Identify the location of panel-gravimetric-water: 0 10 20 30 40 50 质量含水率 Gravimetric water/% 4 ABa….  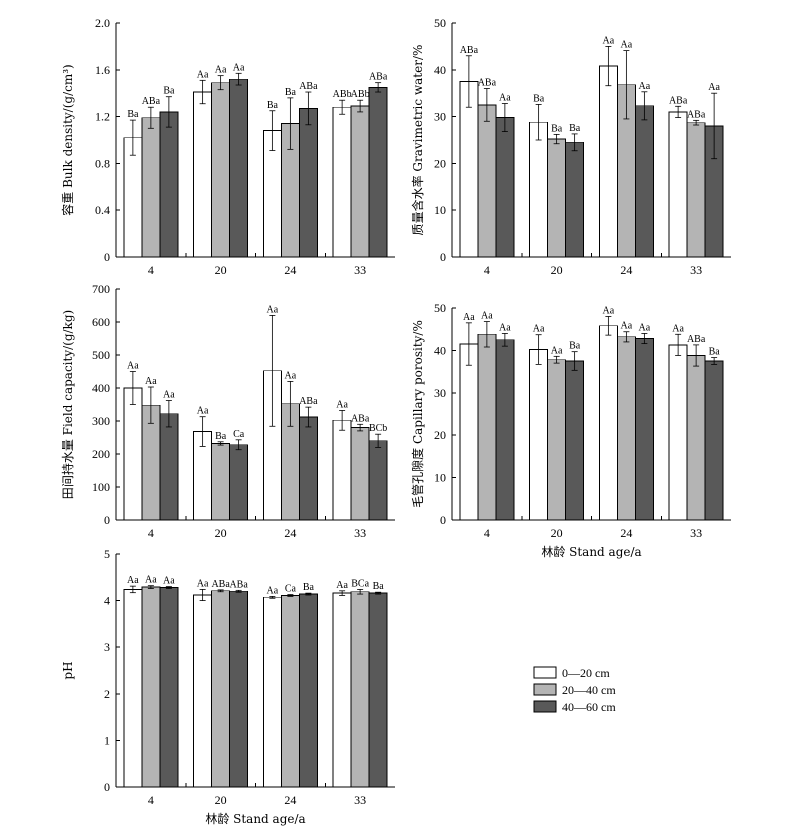
(570, 146).